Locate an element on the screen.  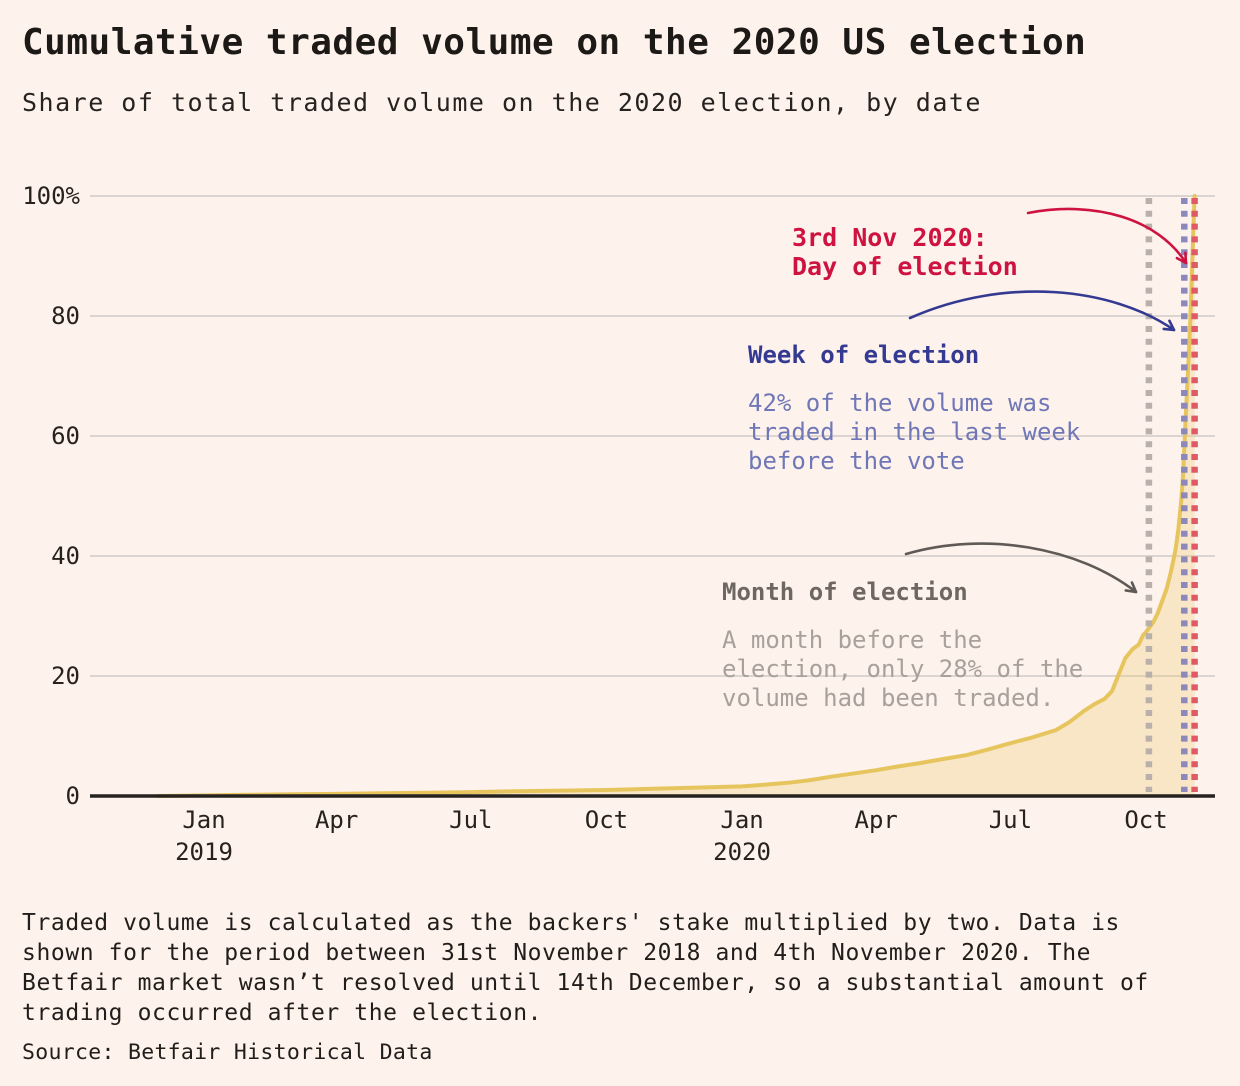
annotation-arrow-month is located at coordinates (1021, 568).